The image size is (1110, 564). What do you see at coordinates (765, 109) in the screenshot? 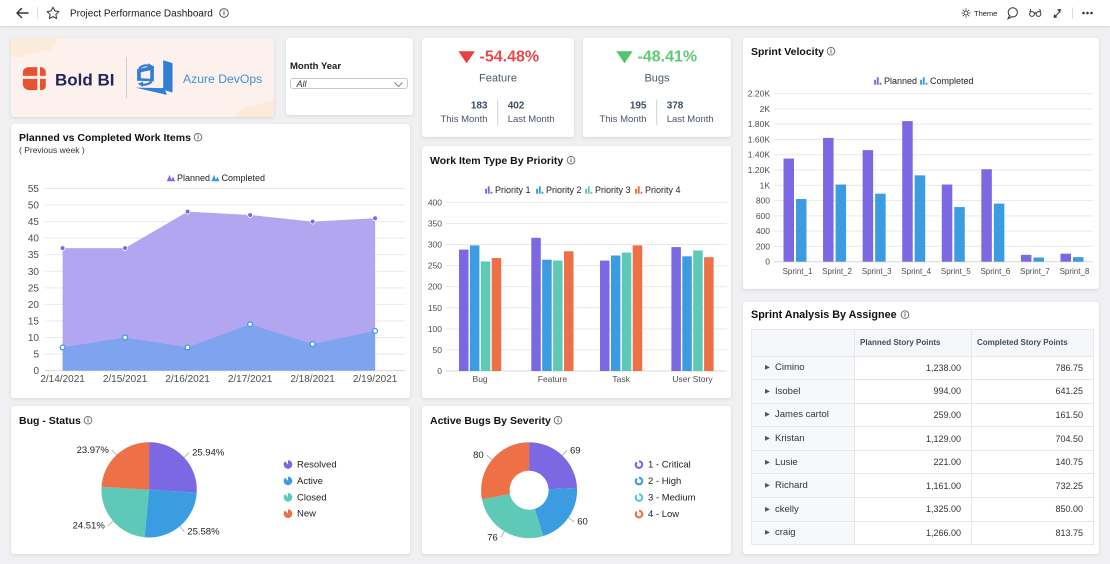
I see `svg-text: 2K` at bounding box center [765, 109].